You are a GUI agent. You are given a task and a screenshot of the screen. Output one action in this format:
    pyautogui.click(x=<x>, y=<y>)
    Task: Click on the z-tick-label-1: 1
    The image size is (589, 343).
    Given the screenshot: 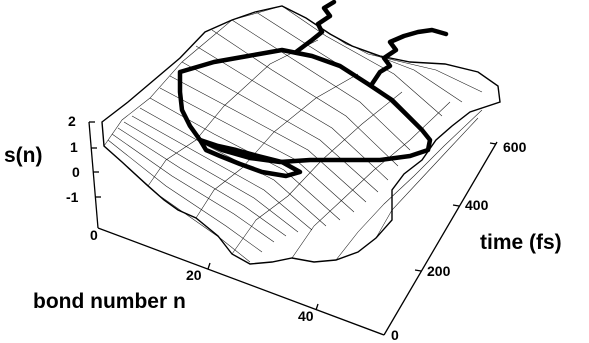 What is the action you would take?
    pyautogui.click(x=74, y=147)
    